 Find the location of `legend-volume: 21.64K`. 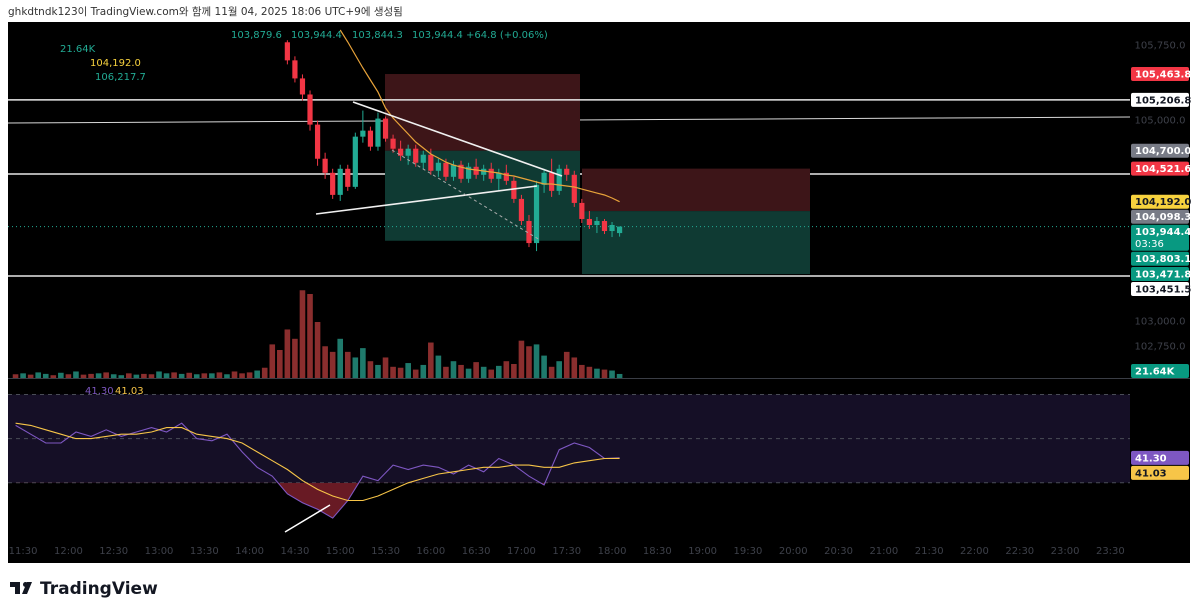

legend-volume: 21.64K is located at coordinates (78, 49).